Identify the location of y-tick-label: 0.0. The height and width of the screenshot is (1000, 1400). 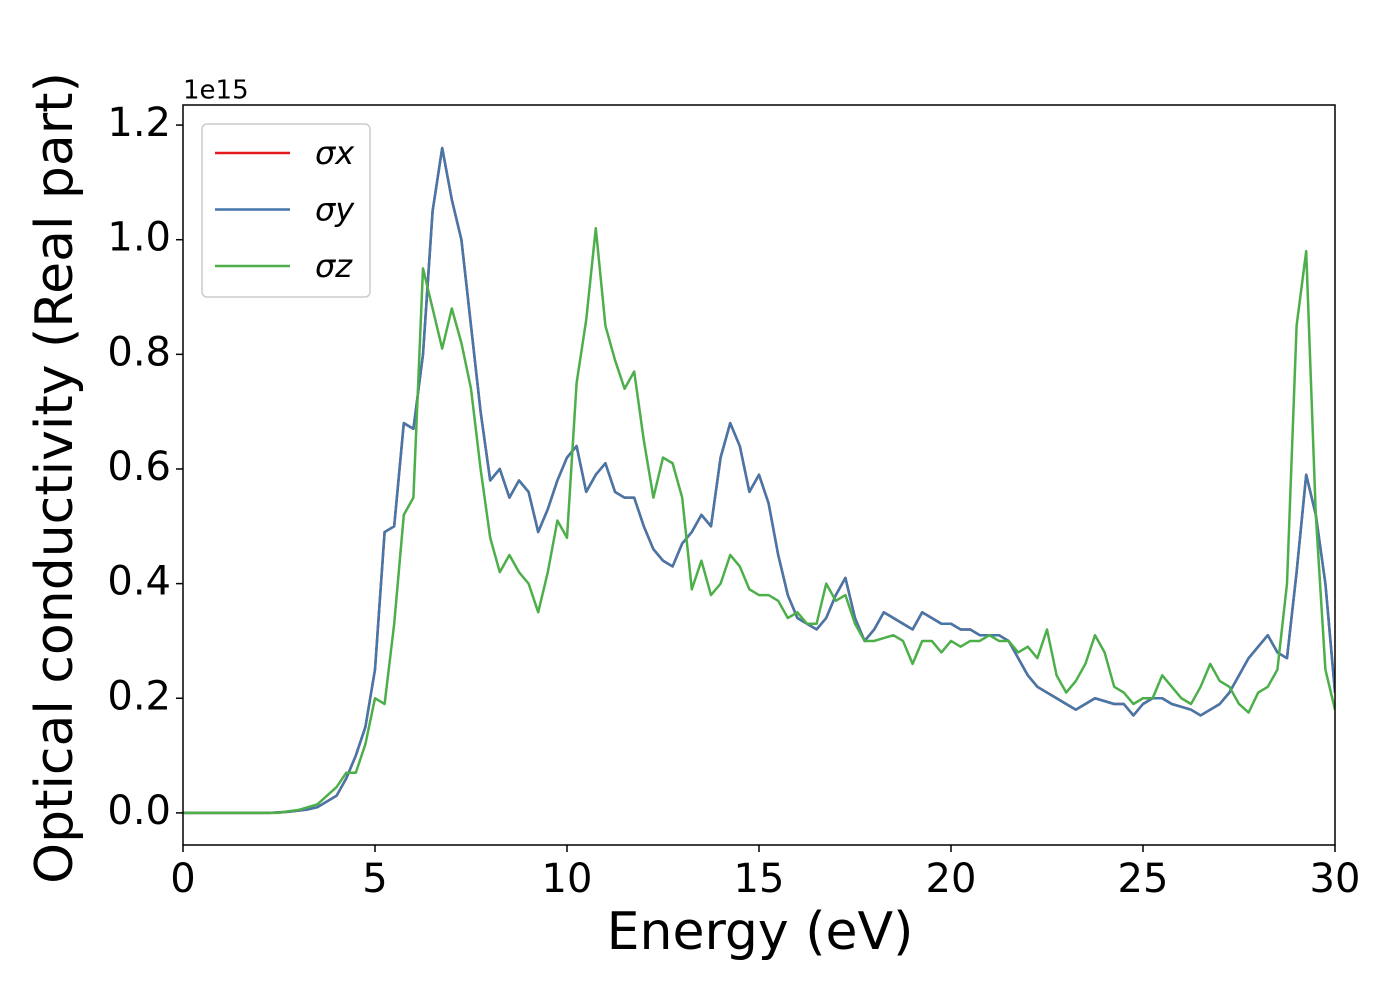
(139, 811).